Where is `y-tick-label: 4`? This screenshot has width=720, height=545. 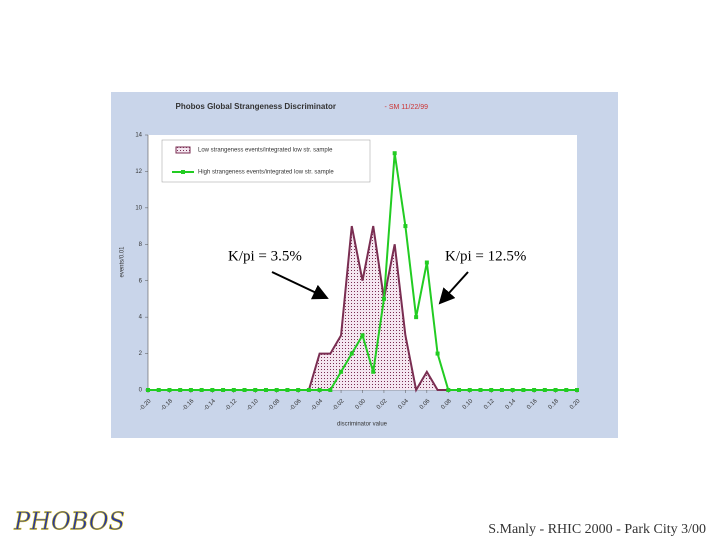
y-tick-label: 4 is located at coordinates (141, 318).